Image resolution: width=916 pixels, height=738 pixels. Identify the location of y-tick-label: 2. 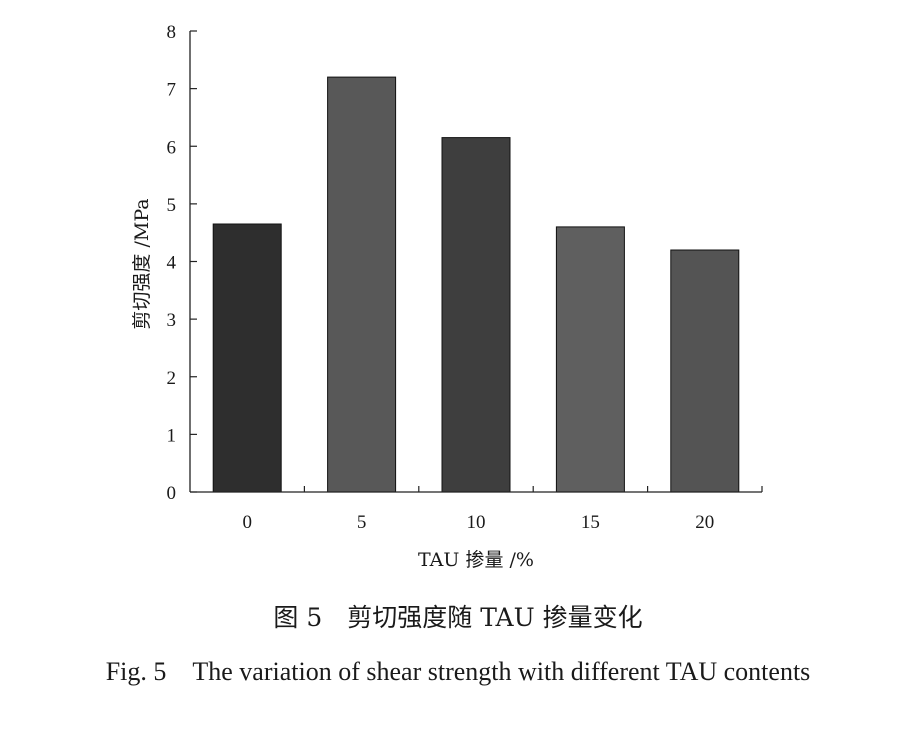
(172, 378).